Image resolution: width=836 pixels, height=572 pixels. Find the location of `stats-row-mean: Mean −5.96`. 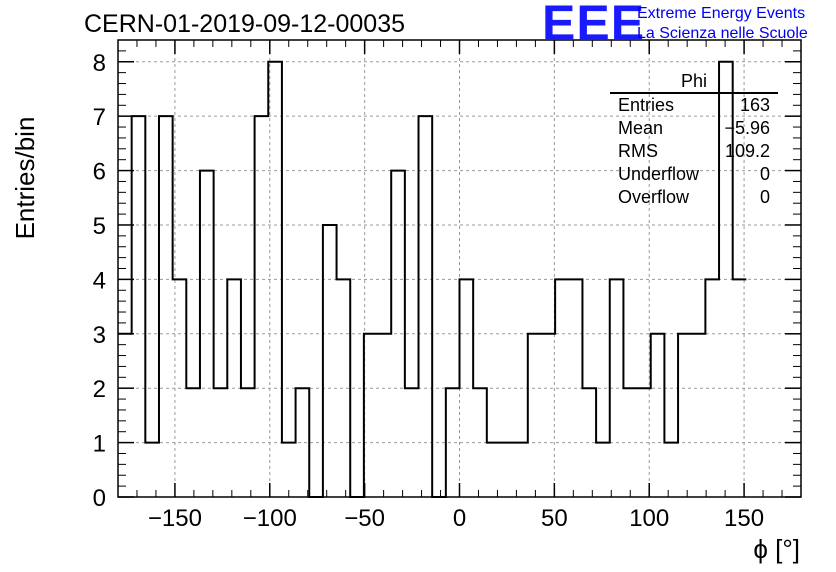

stats-row-mean: Mean −5.96 is located at coordinates (694, 128).